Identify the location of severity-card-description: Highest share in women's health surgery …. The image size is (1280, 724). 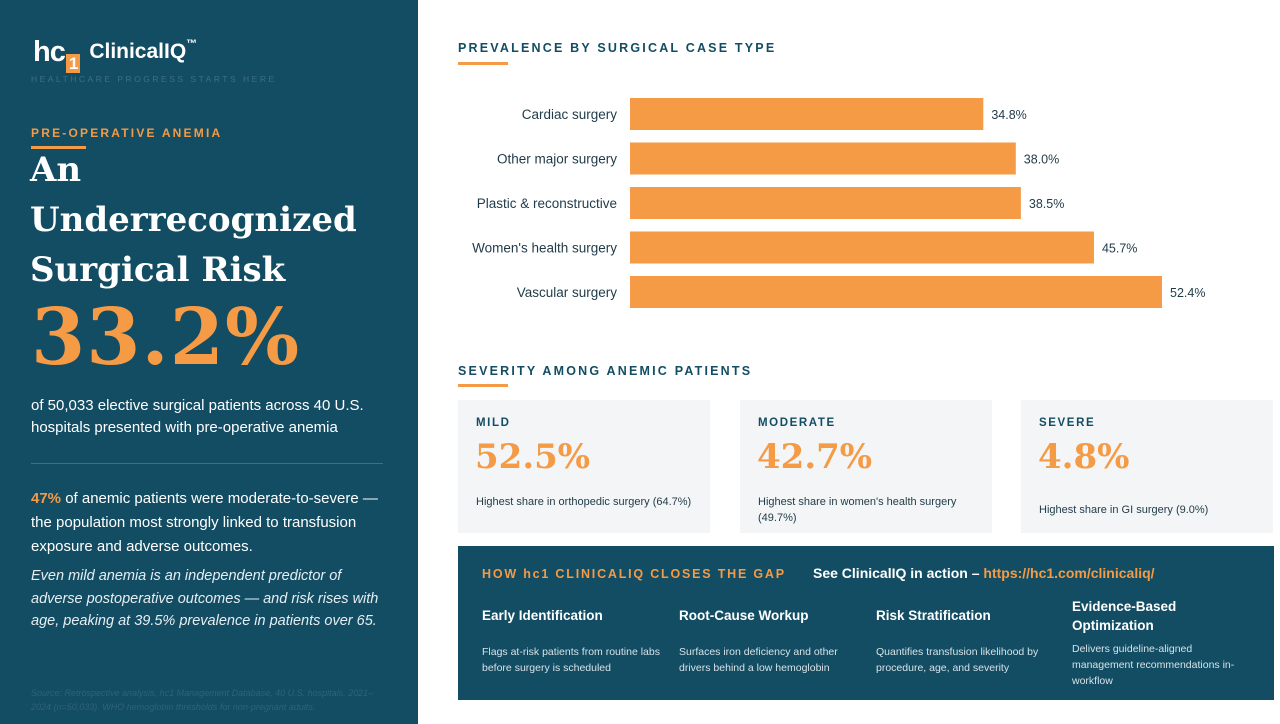
(857, 510).